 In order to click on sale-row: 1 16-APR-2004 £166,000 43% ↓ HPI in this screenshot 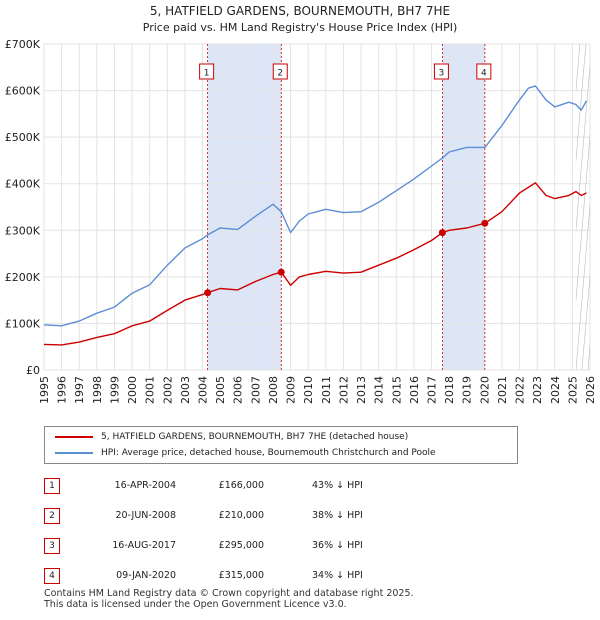, I will do `click(254, 487)`.